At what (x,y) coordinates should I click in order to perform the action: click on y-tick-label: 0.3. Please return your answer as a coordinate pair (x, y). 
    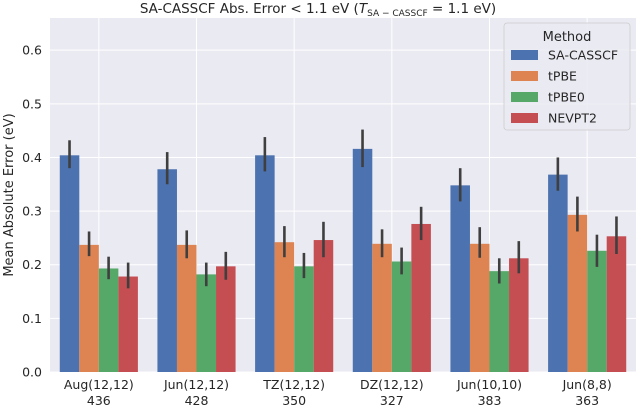
    Looking at the image, I should click on (32, 211).